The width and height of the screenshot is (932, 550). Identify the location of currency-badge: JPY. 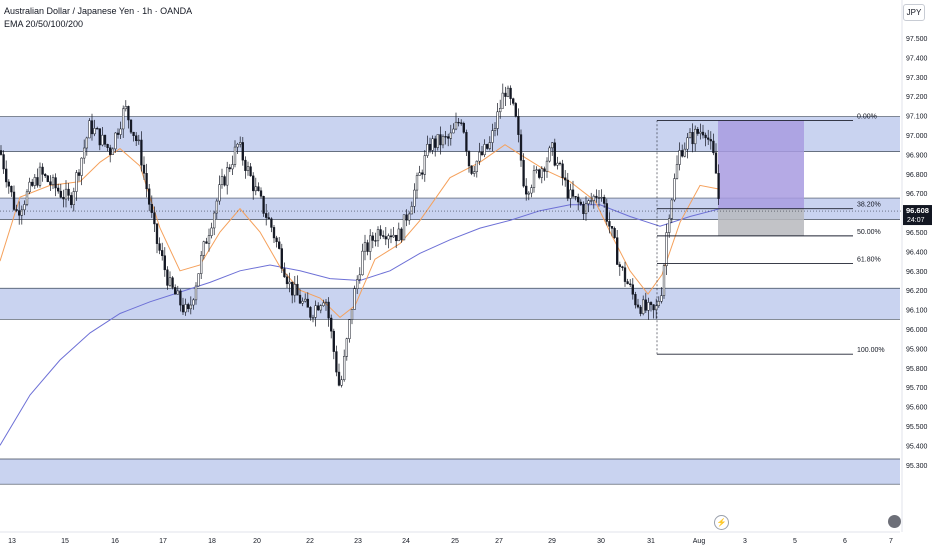
(914, 12).